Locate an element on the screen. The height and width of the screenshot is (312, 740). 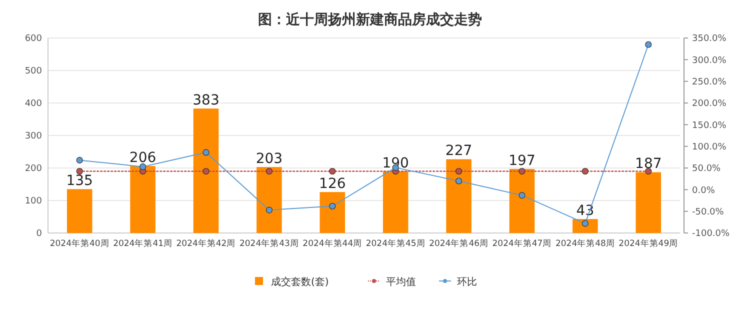
data-label: 197 is located at coordinates (522, 160).